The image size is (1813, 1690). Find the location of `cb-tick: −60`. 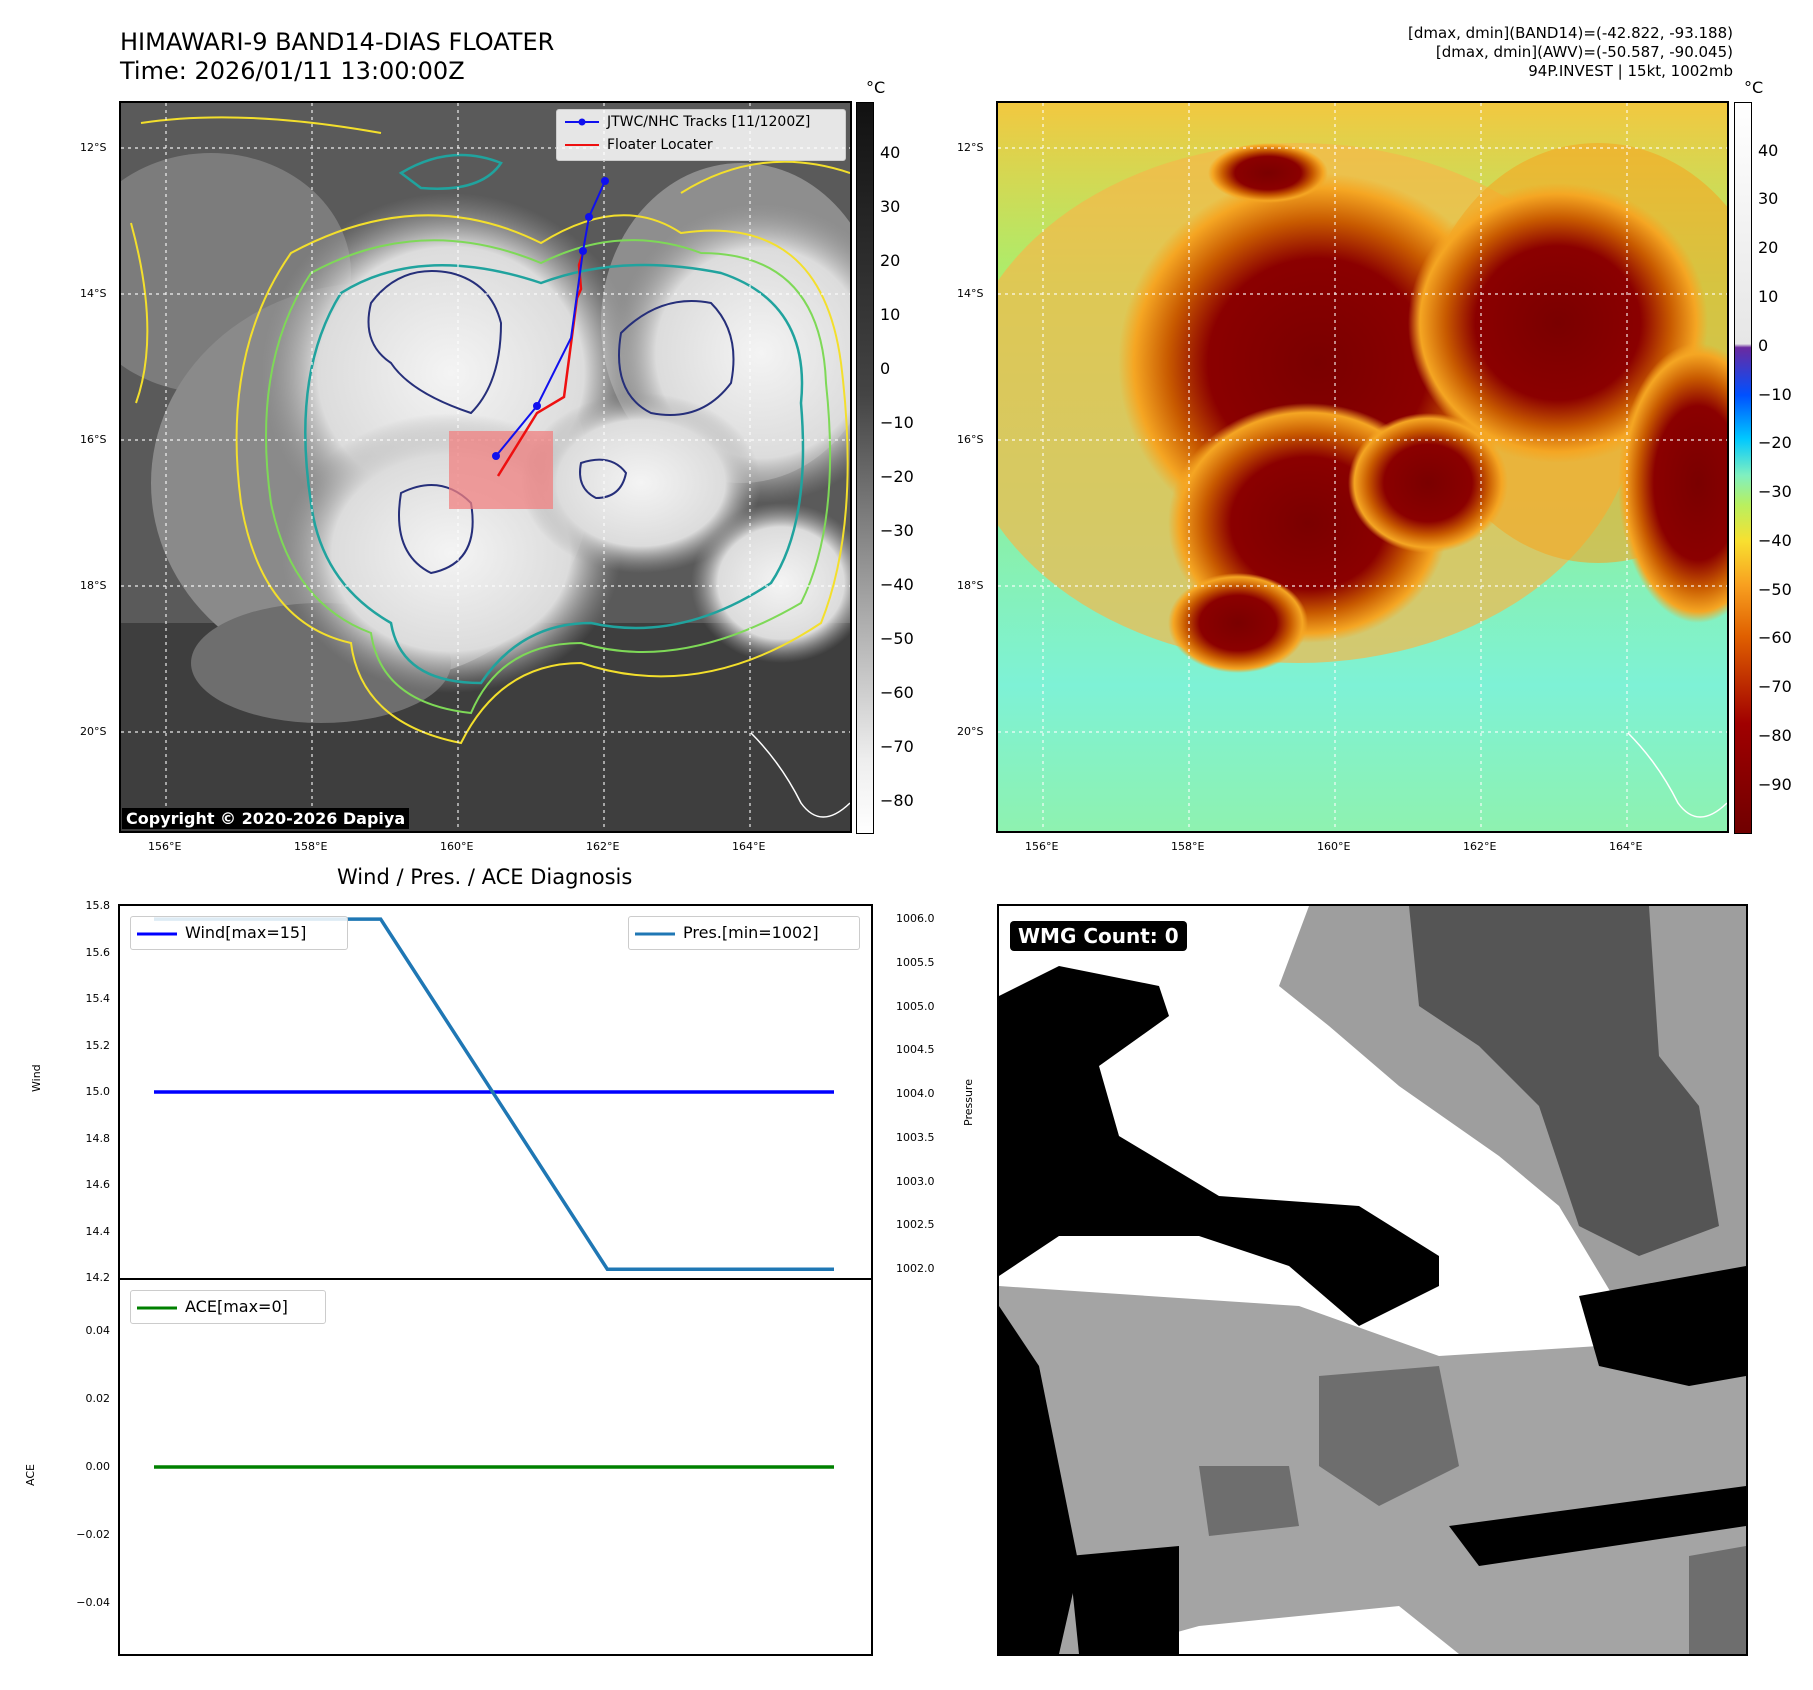

cb-tick: −60 is located at coordinates (897, 692).